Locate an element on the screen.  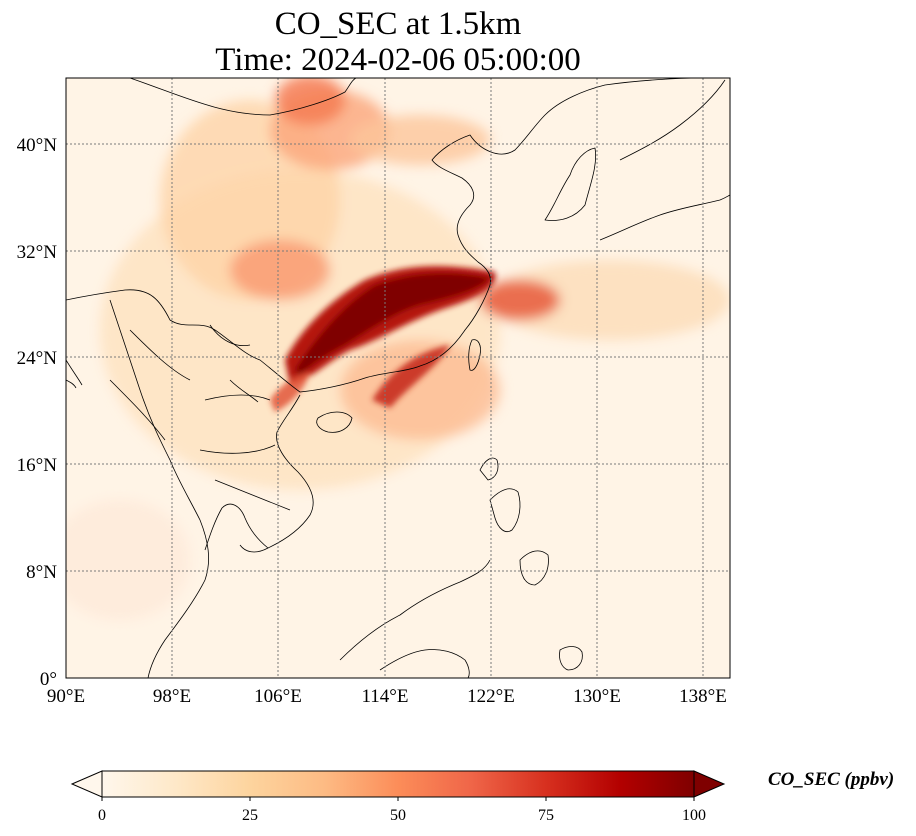
colorbar-gradient is located at coordinates (398, 784).